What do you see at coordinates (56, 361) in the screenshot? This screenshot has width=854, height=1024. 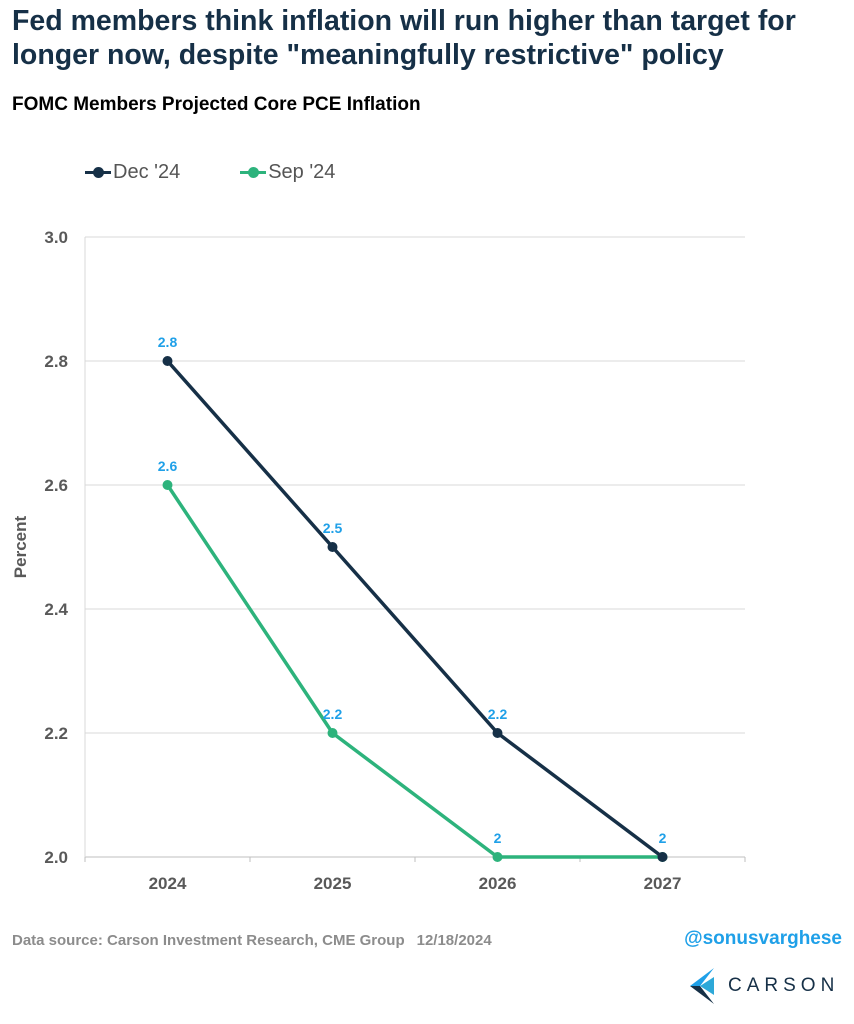 I see `y-tick-label: 2.8` at bounding box center [56, 361].